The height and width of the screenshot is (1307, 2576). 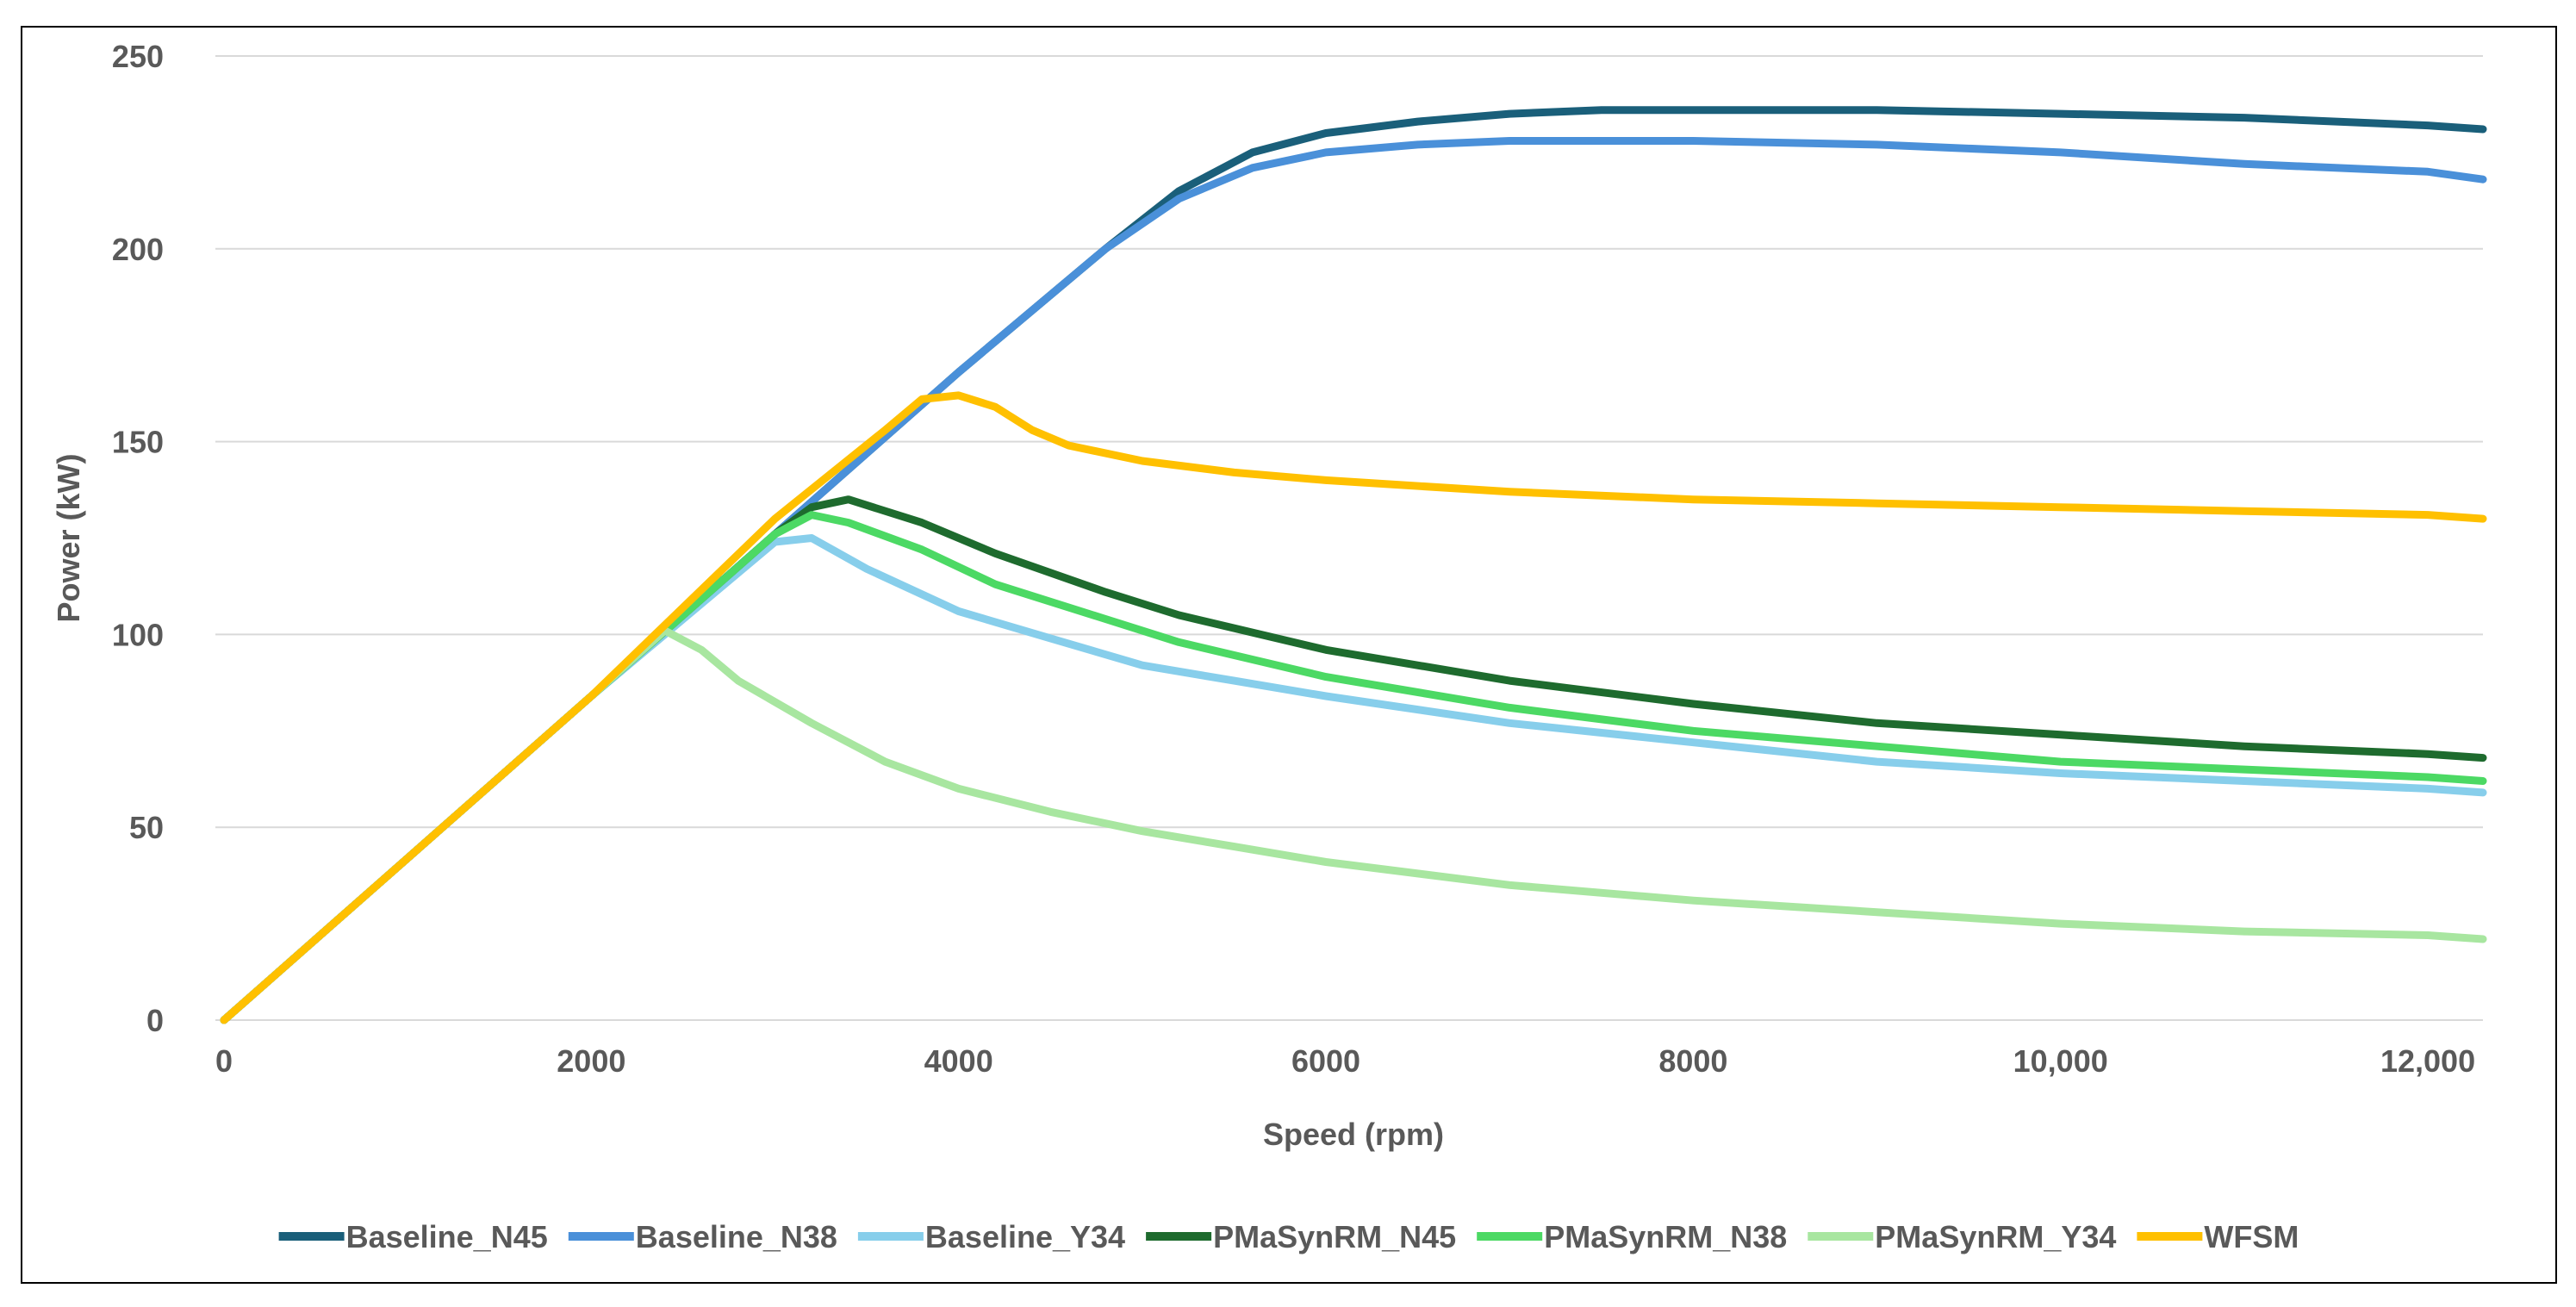 I want to click on legend-label: WFSM, so click(x=2252, y=1236).